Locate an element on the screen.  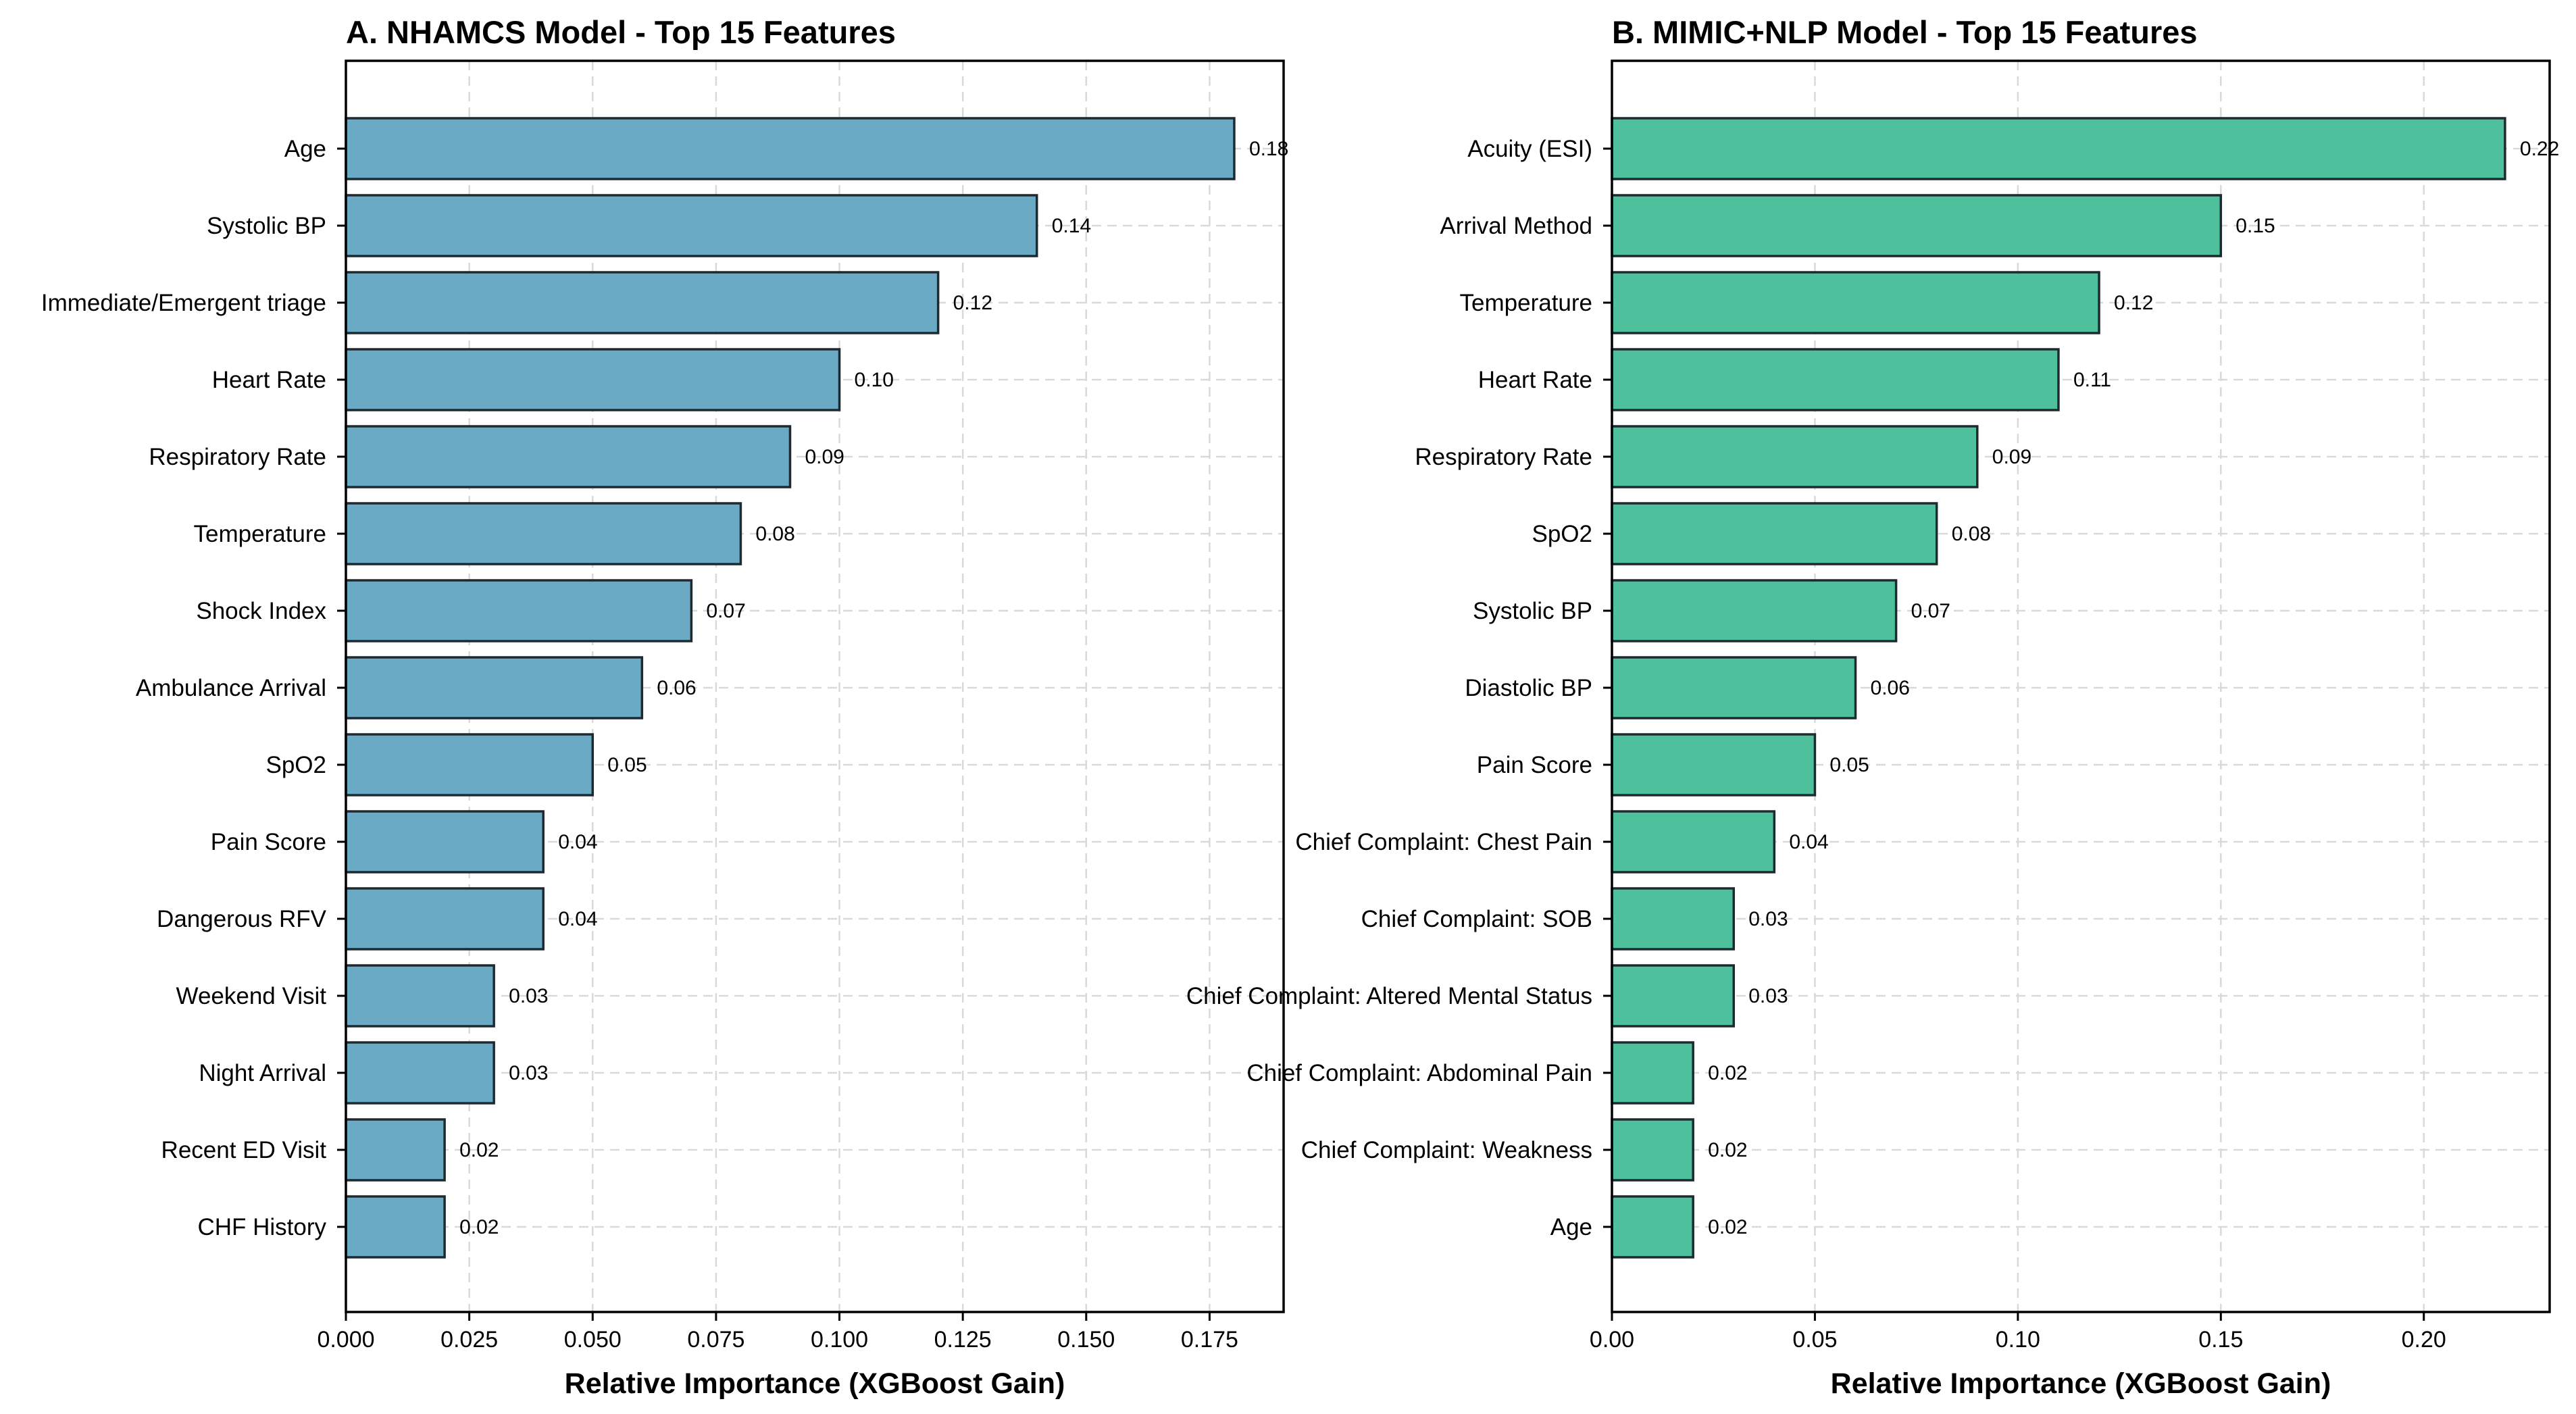
x-tick-label: 0.075 is located at coordinates (715, 1340).